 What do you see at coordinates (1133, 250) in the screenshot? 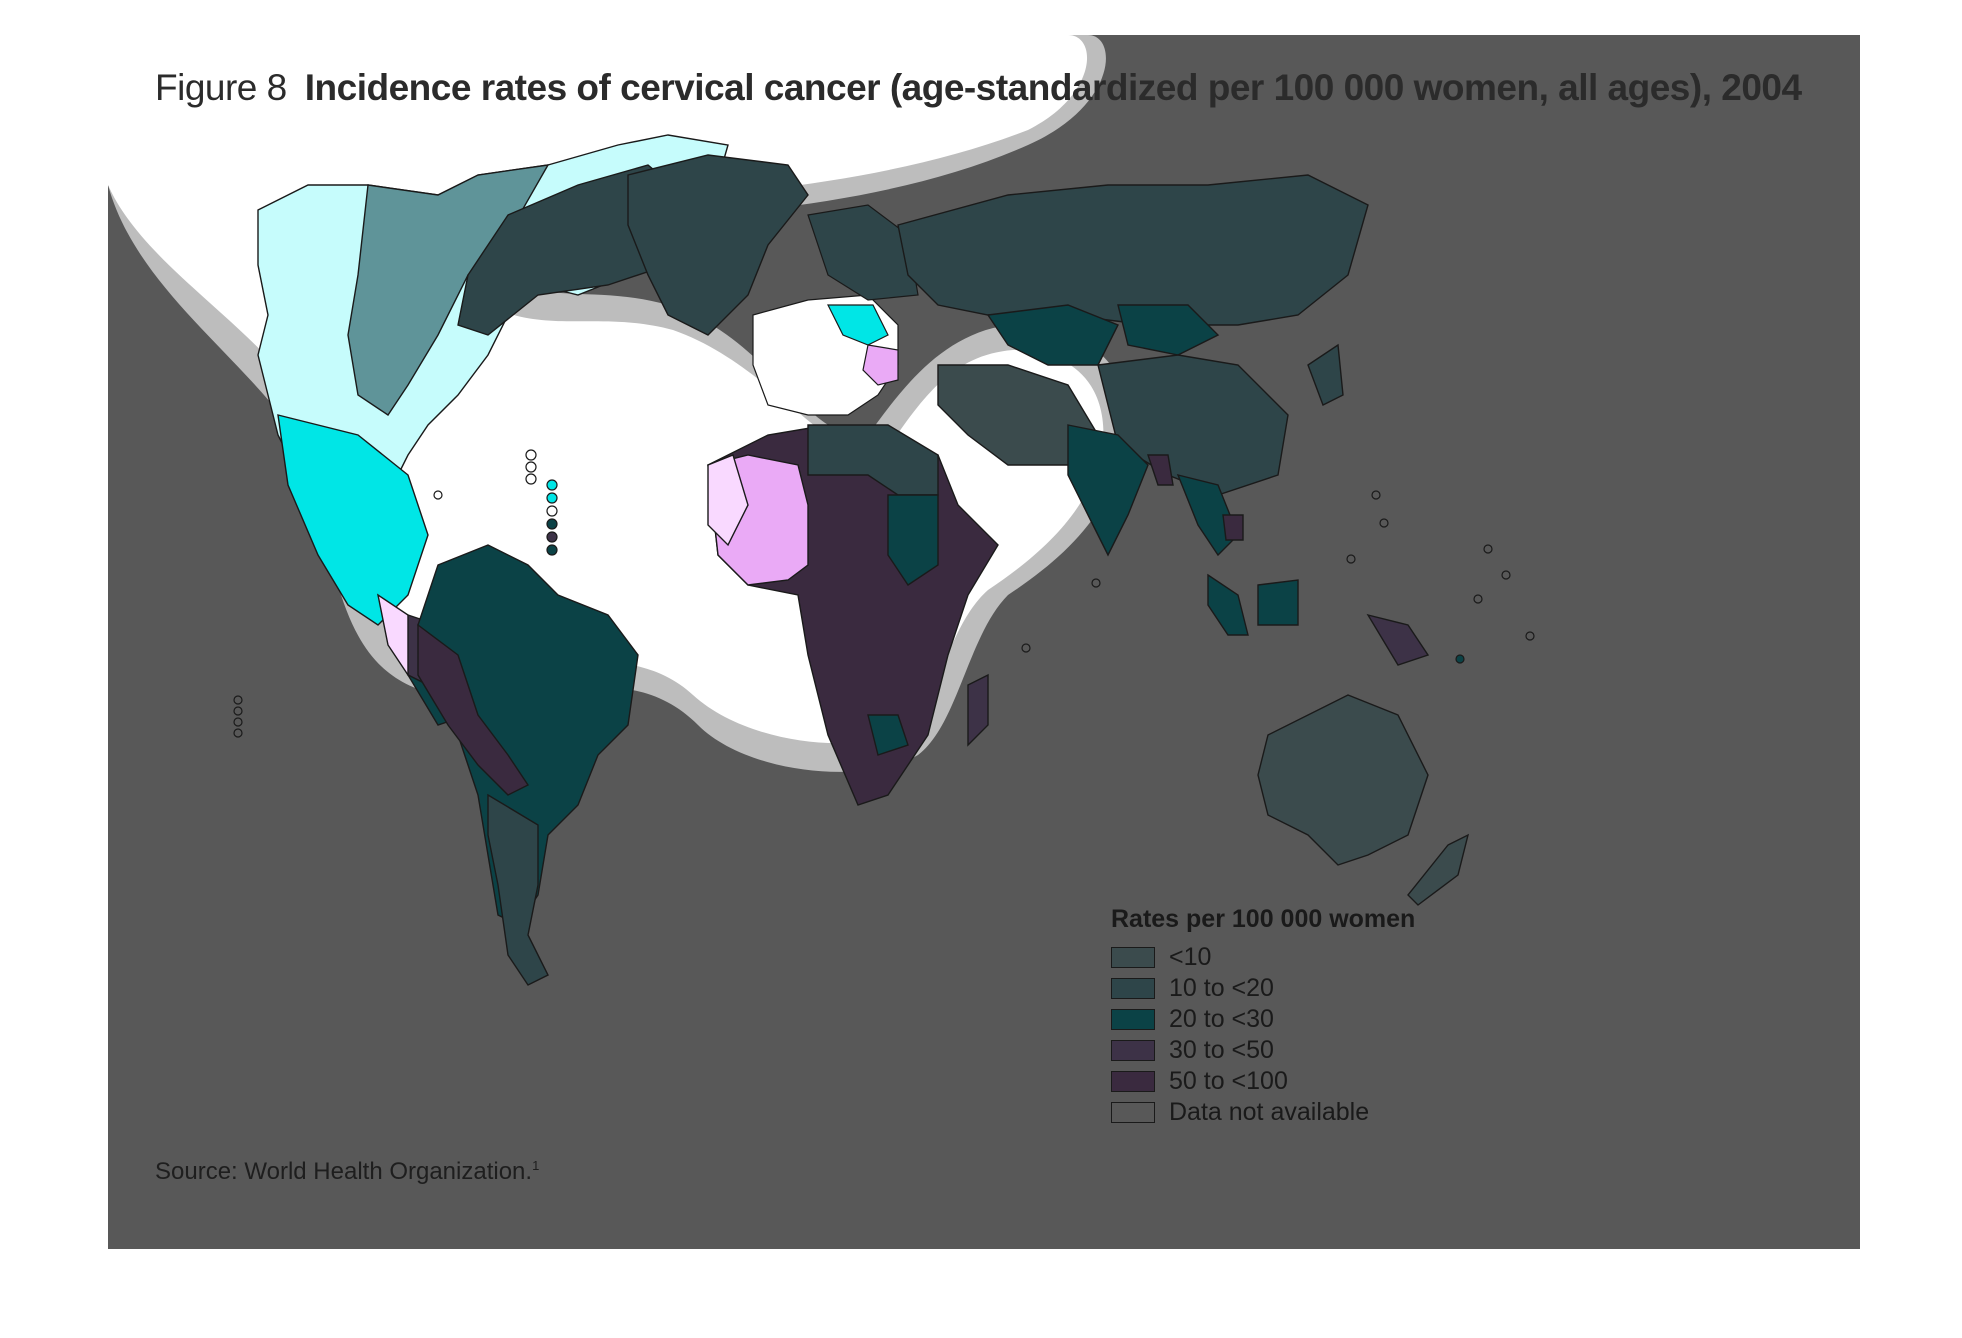
I see `russia` at bounding box center [1133, 250].